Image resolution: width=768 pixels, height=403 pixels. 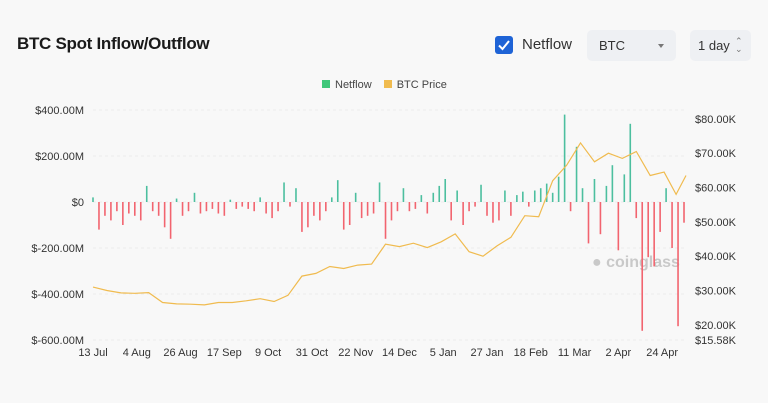 What do you see at coordinates (531, 353) in the screenshot?
I see `x-tick-label: 18 Feb` at bounding box center [531, 353].